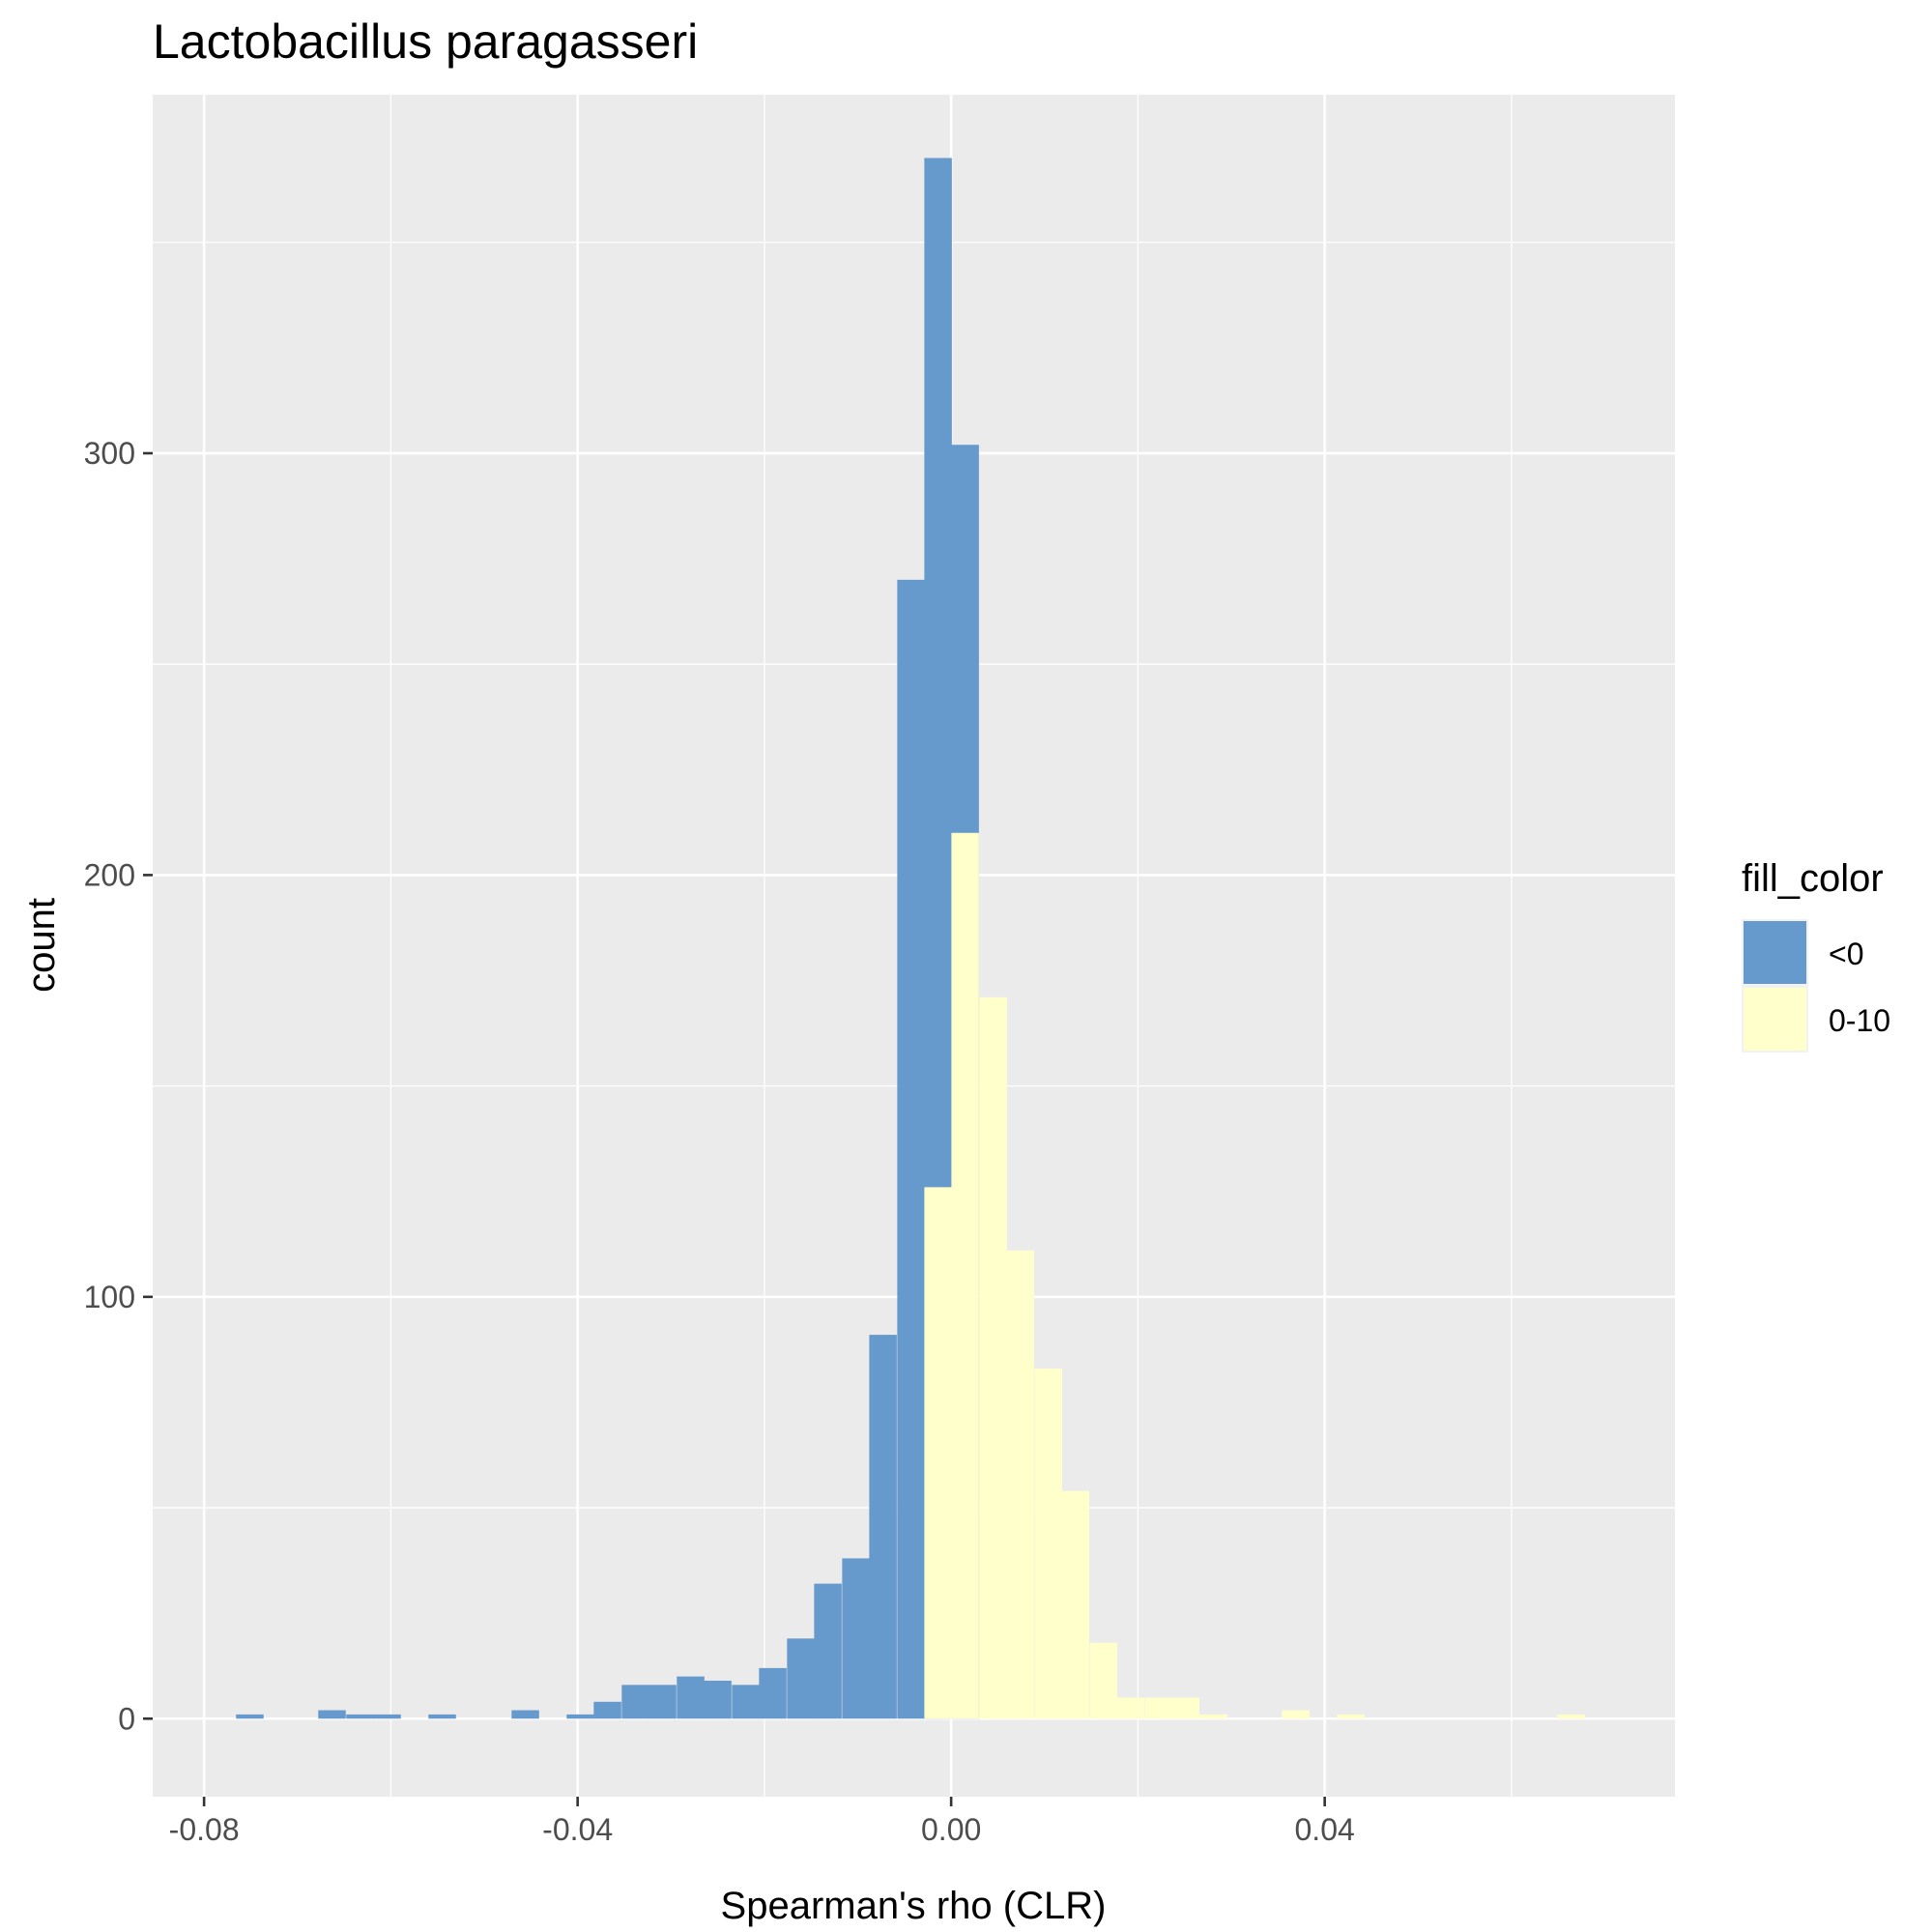 Image resolution: width=1932 pixels, height=1932 pixels. What do you see at coordinates (762, 1822) in the screenshot?
I see `x-axis: -0.08 -0.04 0.00 0.04` at bounding box center [762, 1822].